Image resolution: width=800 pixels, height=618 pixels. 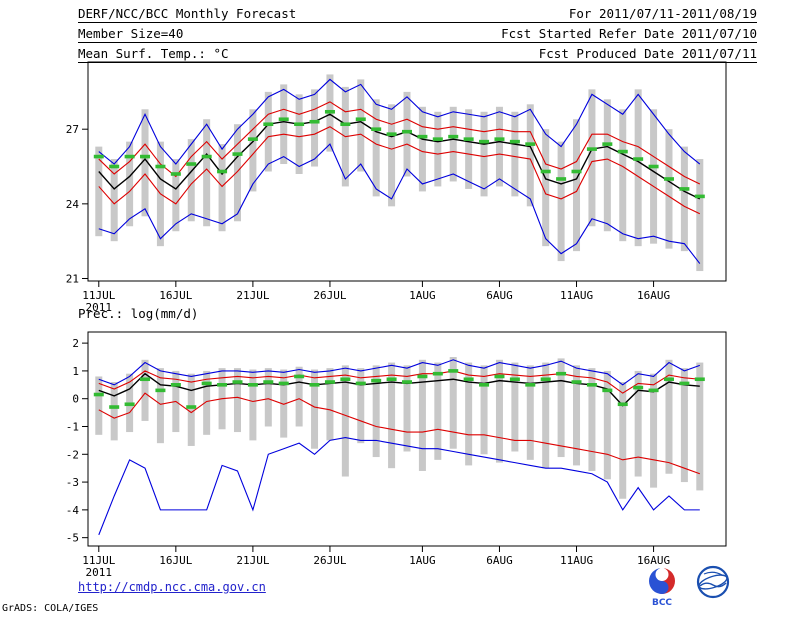 I want to click on svg-text: -3, so click(x=72, y=482).